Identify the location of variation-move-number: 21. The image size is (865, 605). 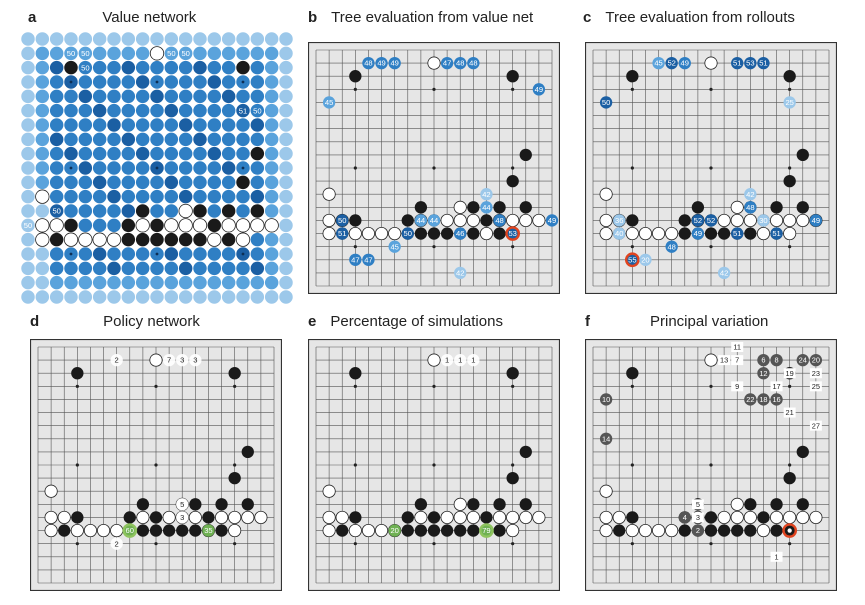
(790, 412).